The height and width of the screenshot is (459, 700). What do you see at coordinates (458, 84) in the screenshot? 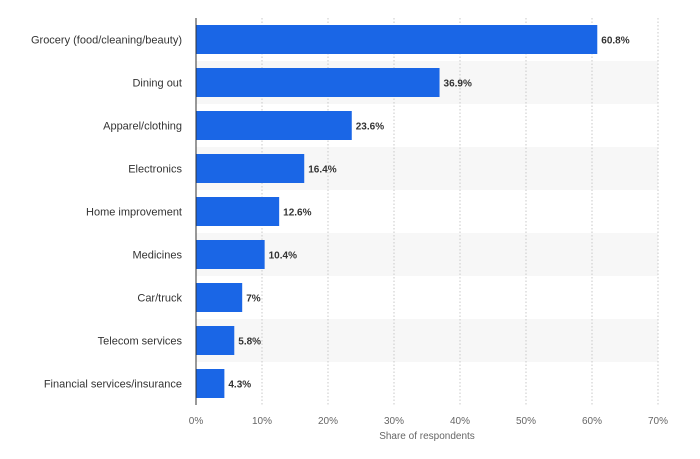
I see `value-label: 36.9%` at bounding box center [458, 84].